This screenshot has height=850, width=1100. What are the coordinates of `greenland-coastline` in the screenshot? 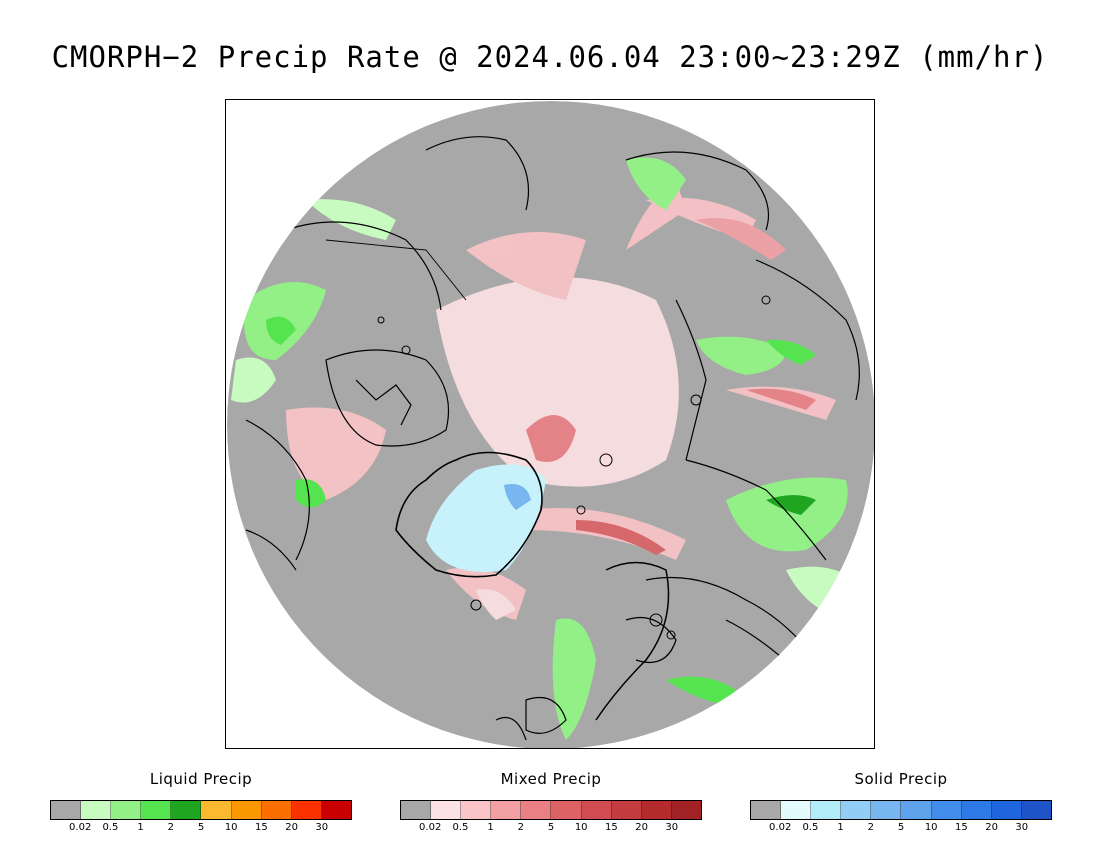 It's located at (469, 514).